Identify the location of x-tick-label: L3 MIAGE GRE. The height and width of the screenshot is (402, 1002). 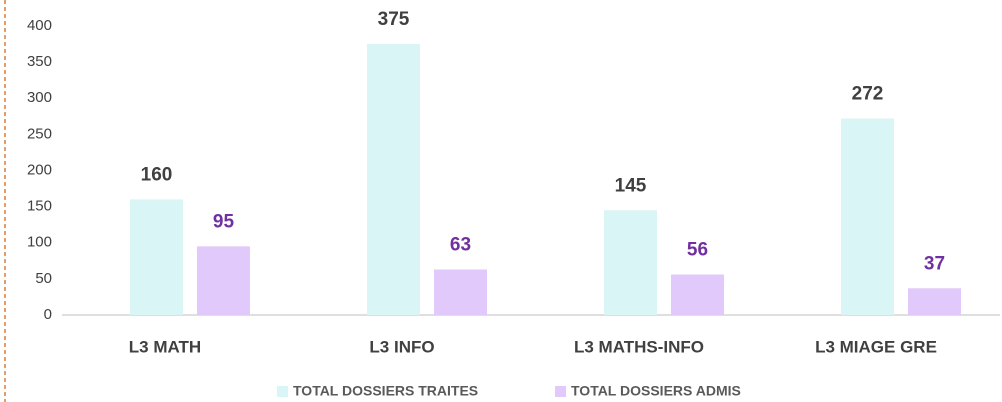
(876, 346).